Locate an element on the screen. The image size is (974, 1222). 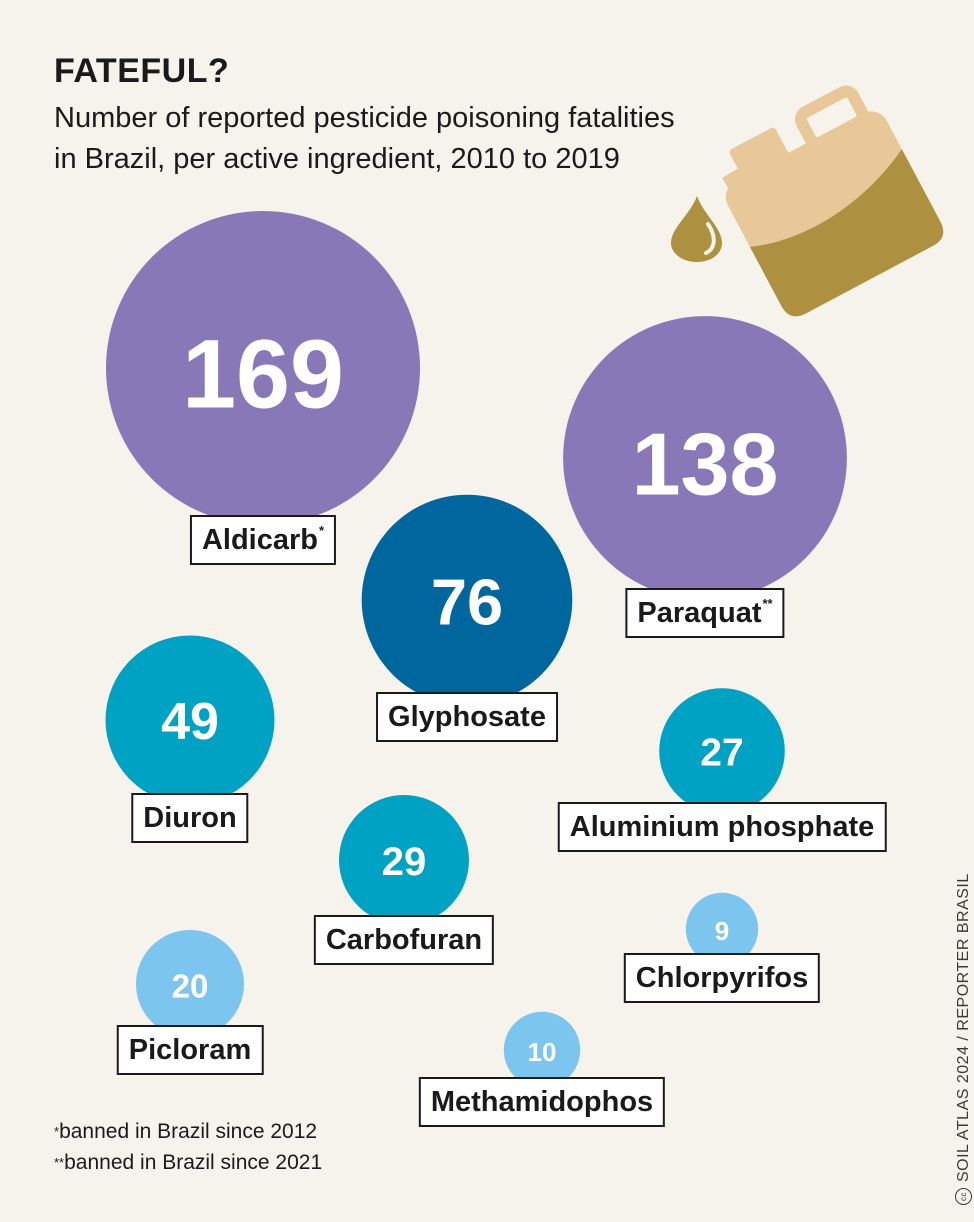
label-text-methamidophos: Methamidophos is located at coordinates (542, 1102).